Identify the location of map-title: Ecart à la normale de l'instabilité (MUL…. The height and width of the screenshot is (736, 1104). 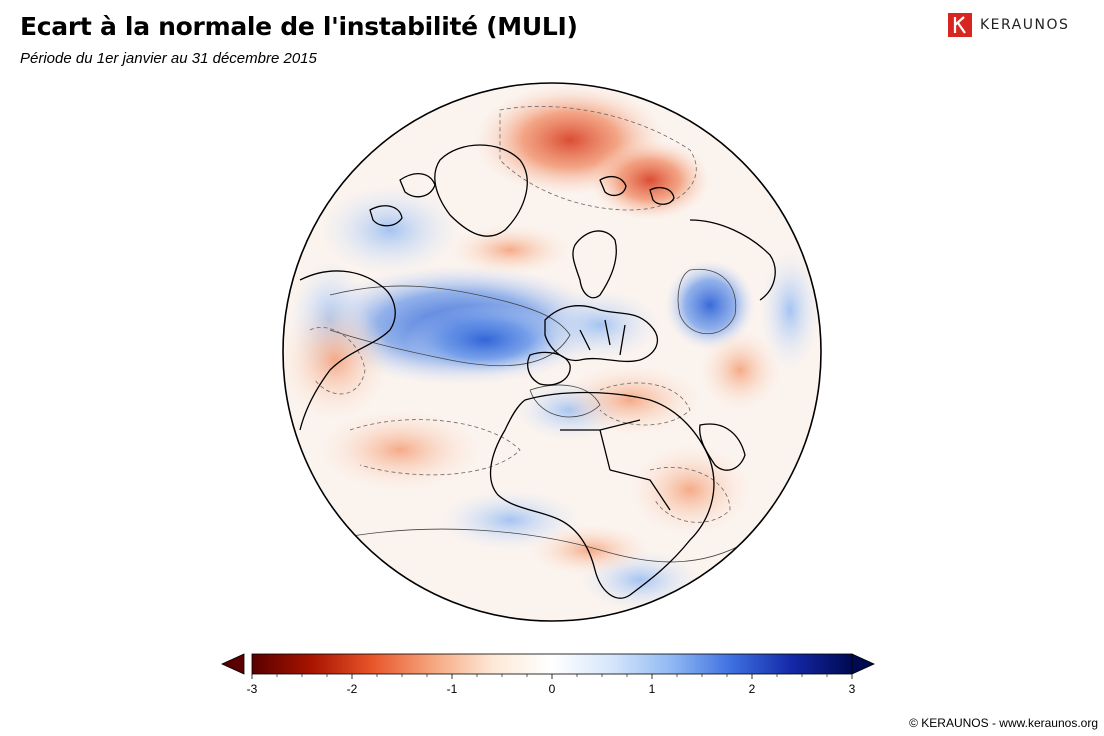
(299, 26).